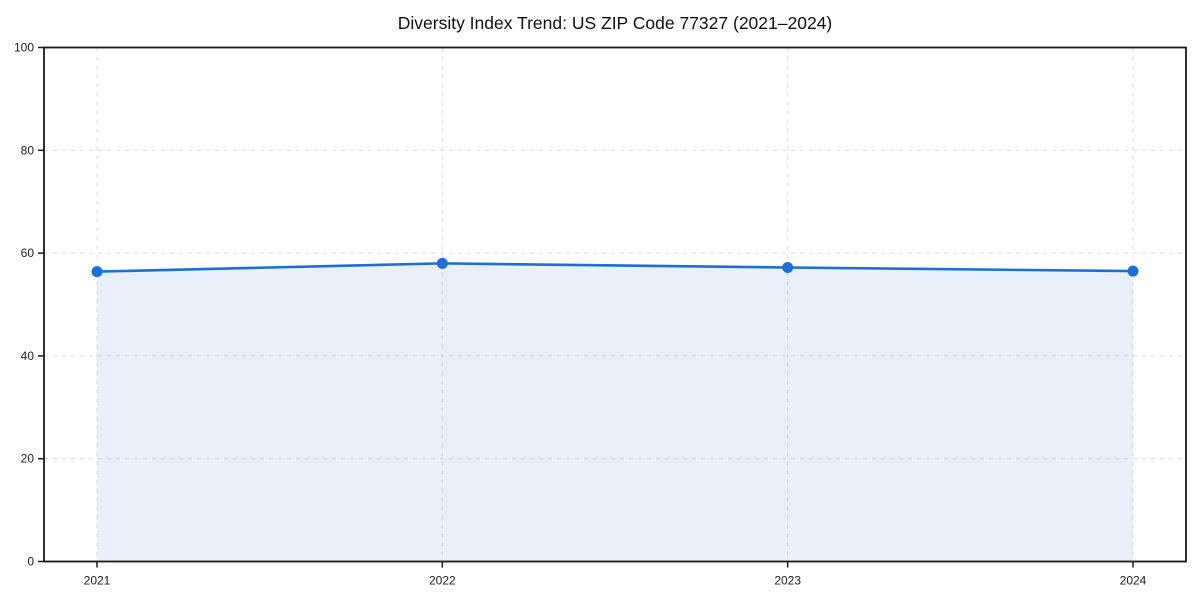 The image size is (1200, 600). What do you see at coordinates (1133, 581) in the screenshot?
I see `x-tick-label: 2024` at bounding box center [1133, 581].